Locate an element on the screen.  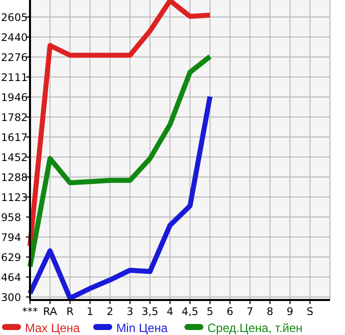
x-tick-label: *** is located at coordinates (30, 312).